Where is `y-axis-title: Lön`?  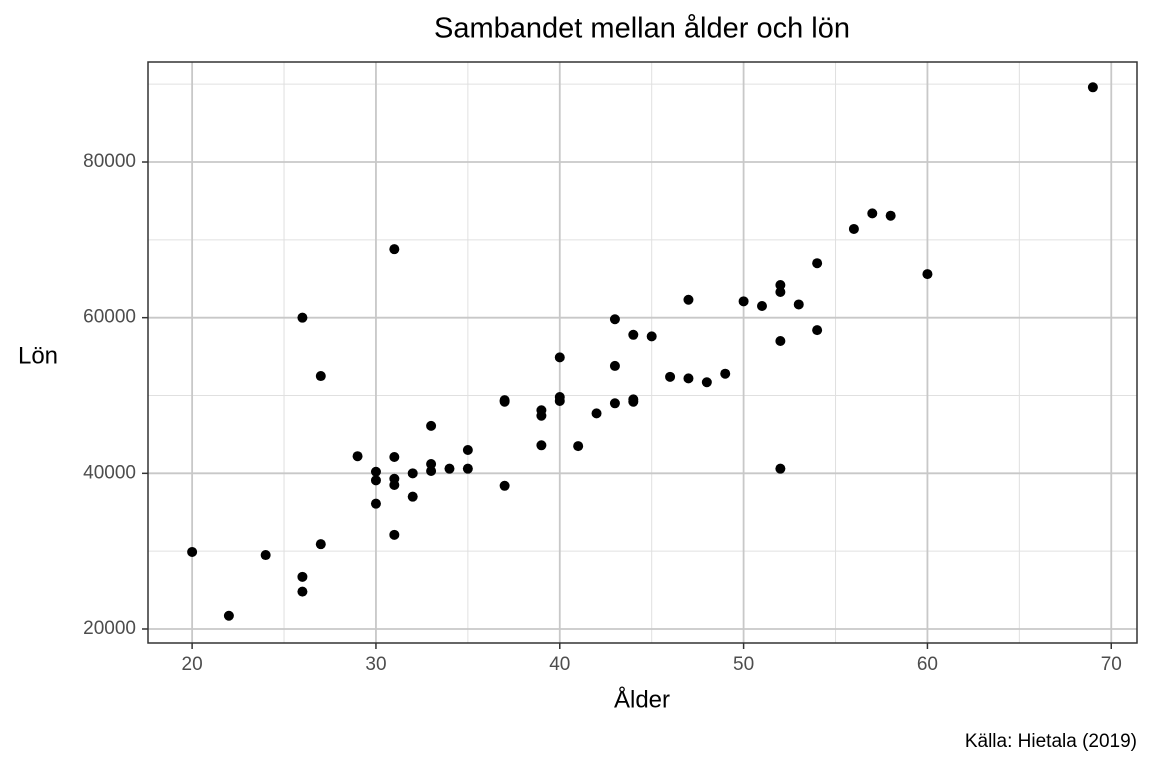
y-axis-title: Lön is located at coordinates (38, 355).